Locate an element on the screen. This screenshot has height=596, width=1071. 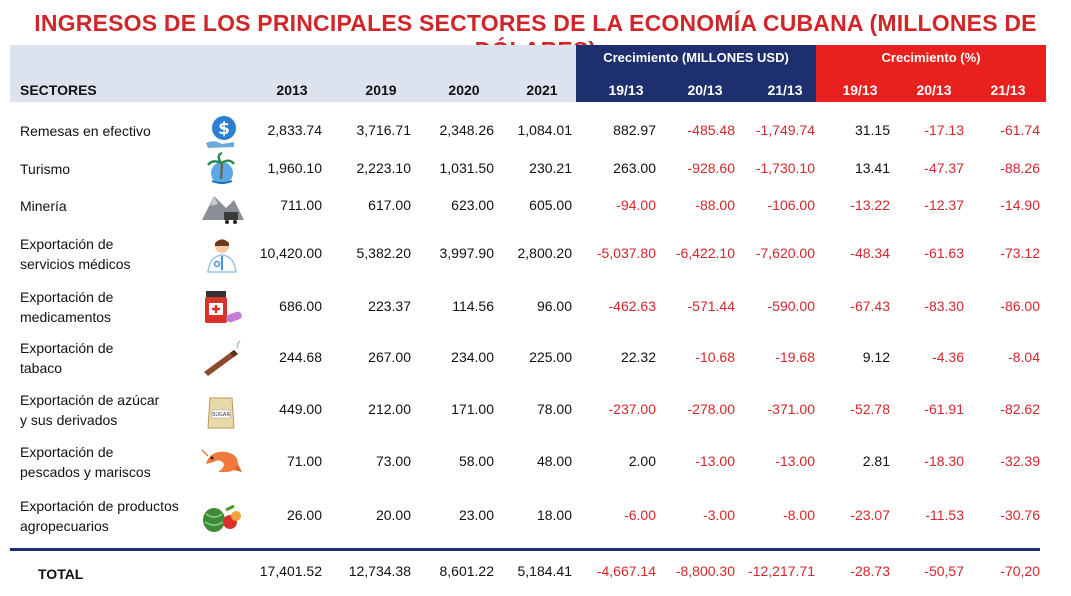
sector-label: Turismo is located at coordinates (45, 169).